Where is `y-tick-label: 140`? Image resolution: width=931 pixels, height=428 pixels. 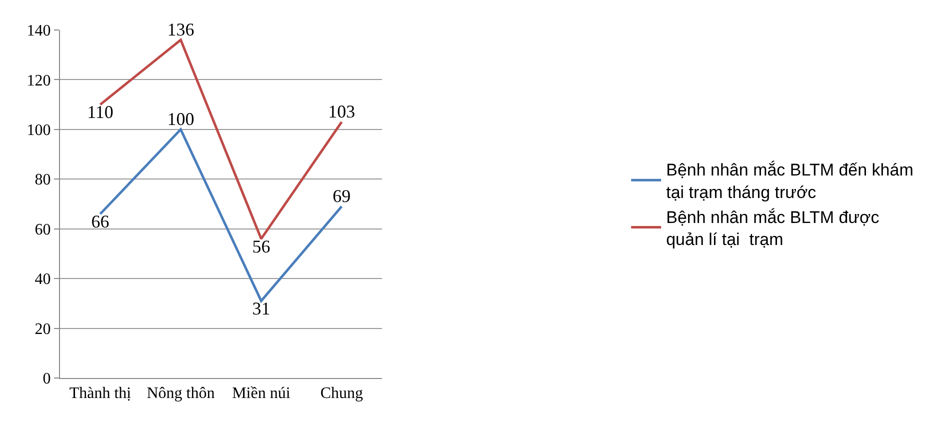 y-tick-label: 140 is located at coordinates (38, 31).